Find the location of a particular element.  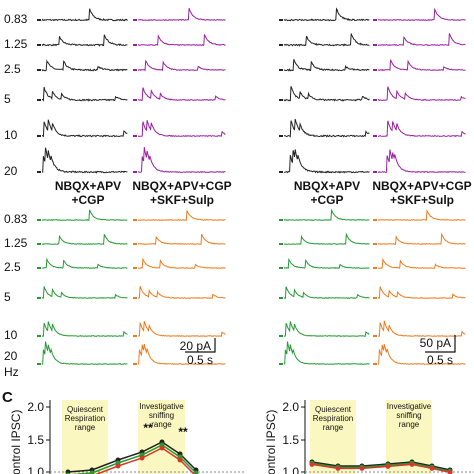

unit-label: Hz is located at coordinates (11, 372).